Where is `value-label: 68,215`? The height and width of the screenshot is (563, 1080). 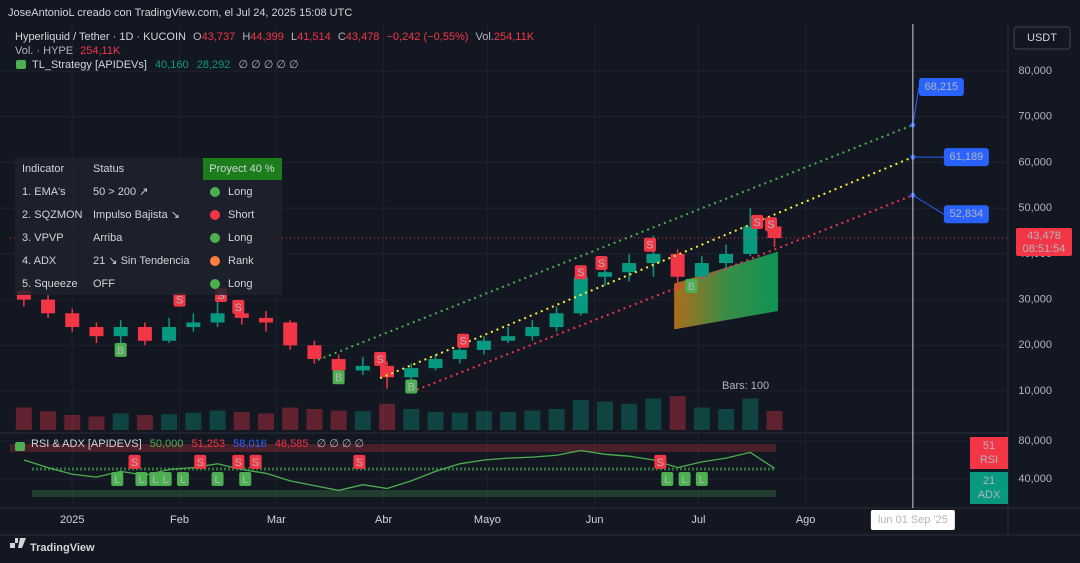
value-label: 68,215 is located at coordinates (942, 87).